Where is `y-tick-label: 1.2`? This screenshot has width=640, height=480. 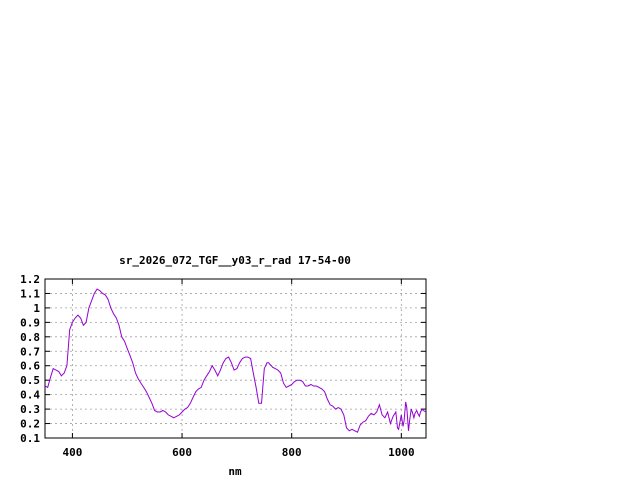 y-tick-label: 1.2 is located at coordinates (30, 279).